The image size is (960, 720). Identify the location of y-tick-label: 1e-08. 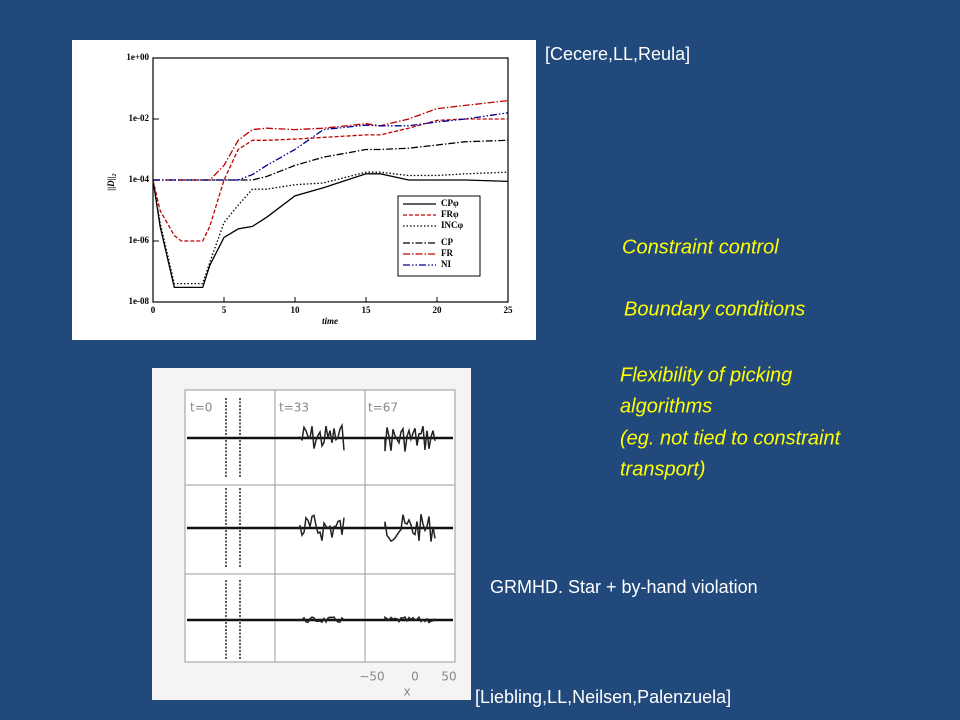
(139, 301).